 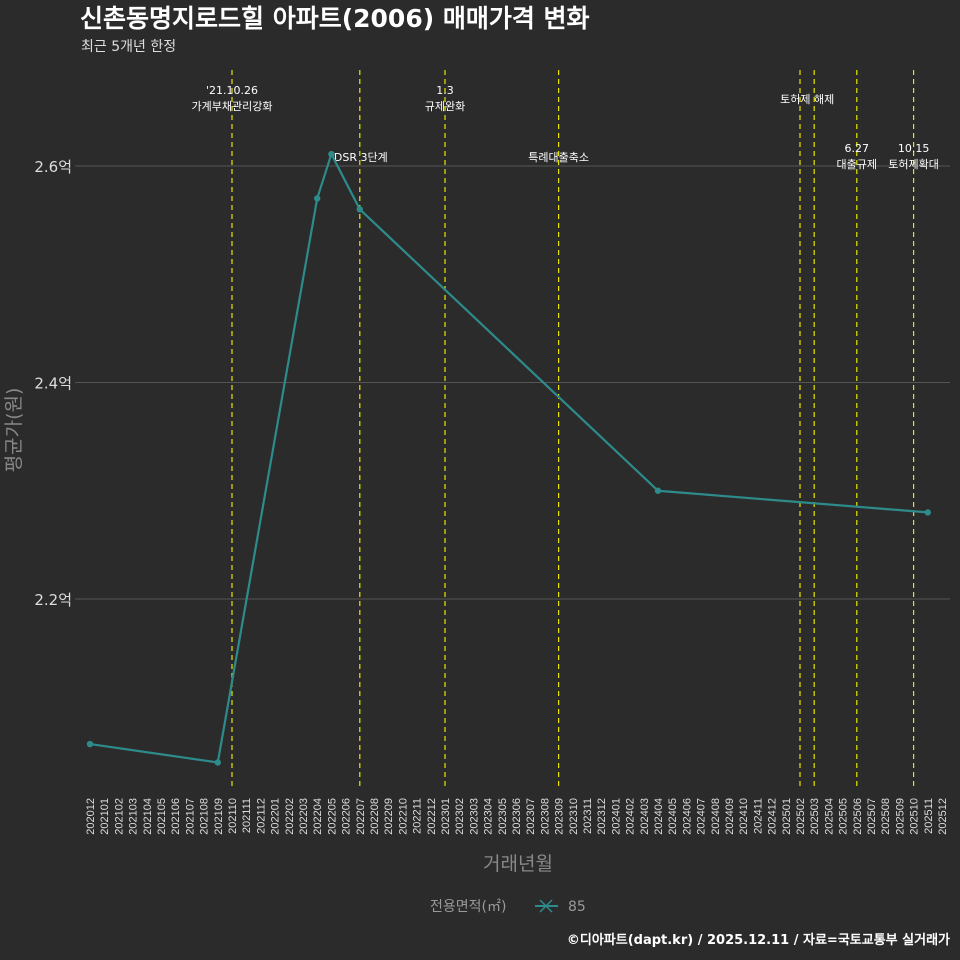 I want to click on x-tick-label: 202208, so click(x=375, y=816).